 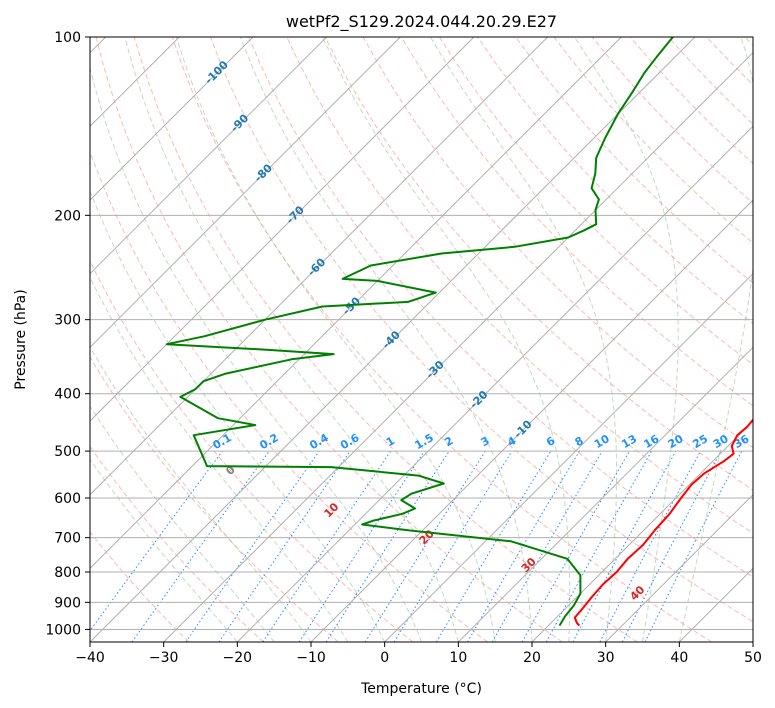 What do you see at coordinates (67, 539) in the screenshot?
I see `y-tick-label: 700` at bounding box center [67, 539].